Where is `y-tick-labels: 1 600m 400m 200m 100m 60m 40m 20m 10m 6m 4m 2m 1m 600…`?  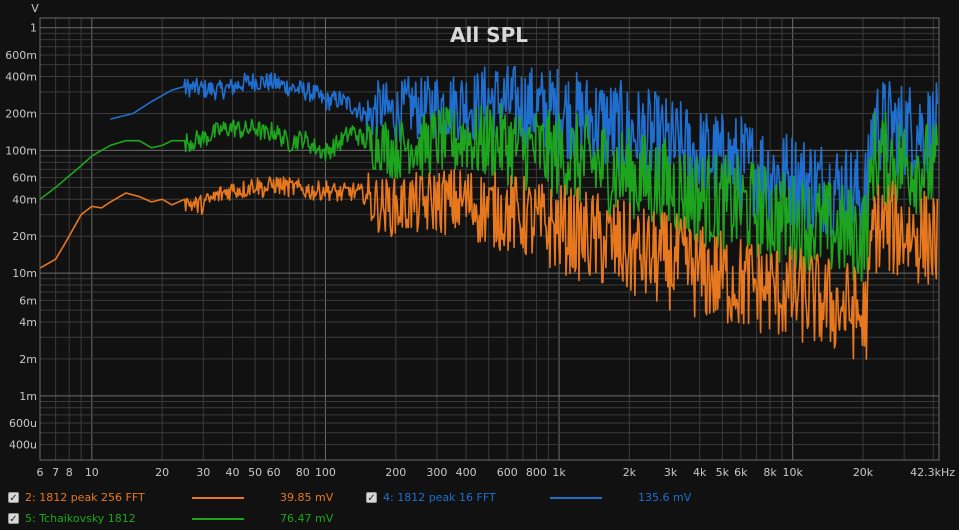 y-tick-labels: 1 600m 400m 200m 100m 60m 40m 20m 10m 6m 4m 2m 1m 600… is located at coordinates (21, 237).